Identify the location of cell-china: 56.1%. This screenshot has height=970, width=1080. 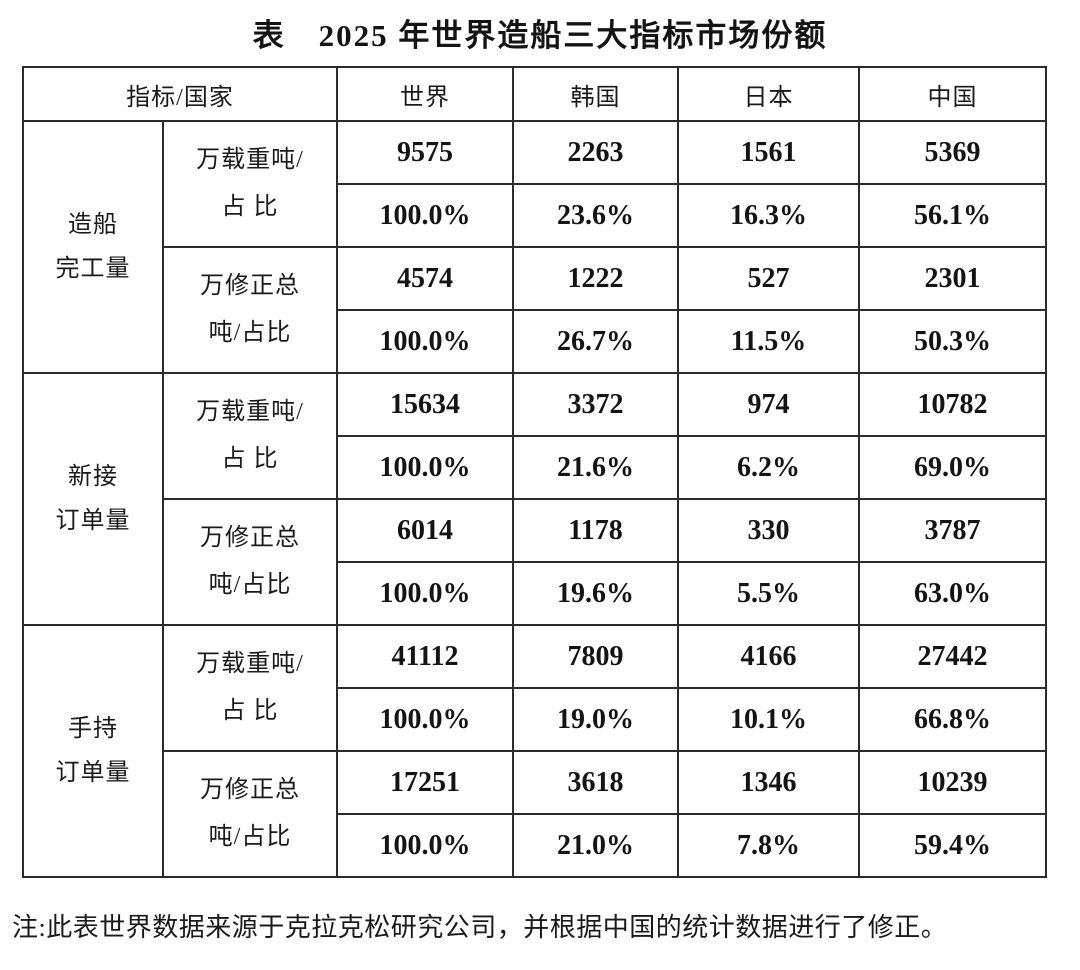
(953, 215).